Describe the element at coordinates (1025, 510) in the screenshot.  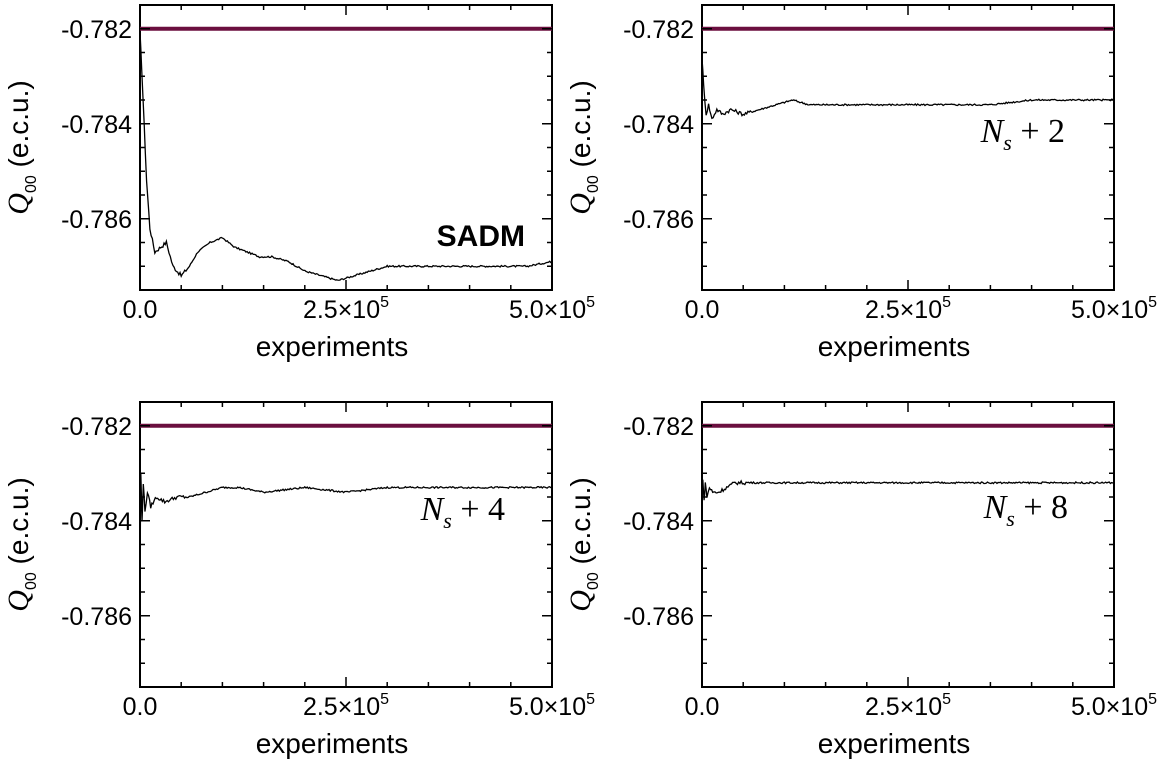
I see `panel-annotation: Ns + 8` at that location.